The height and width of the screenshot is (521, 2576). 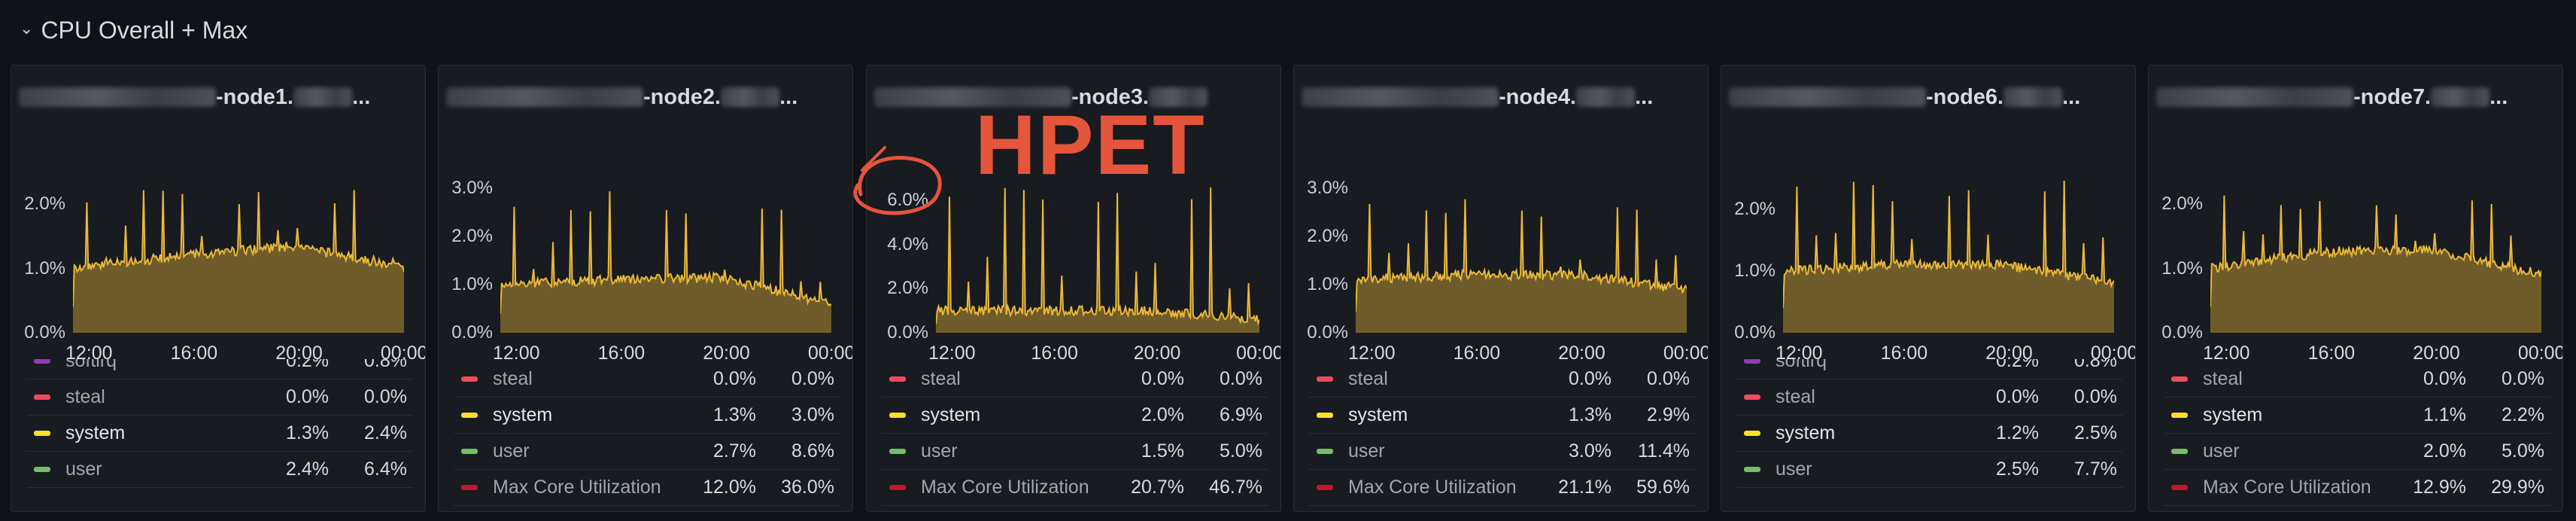 I want to click on legend-row-system: system 1.2% 2.5%, so click(x=1930, y=434).